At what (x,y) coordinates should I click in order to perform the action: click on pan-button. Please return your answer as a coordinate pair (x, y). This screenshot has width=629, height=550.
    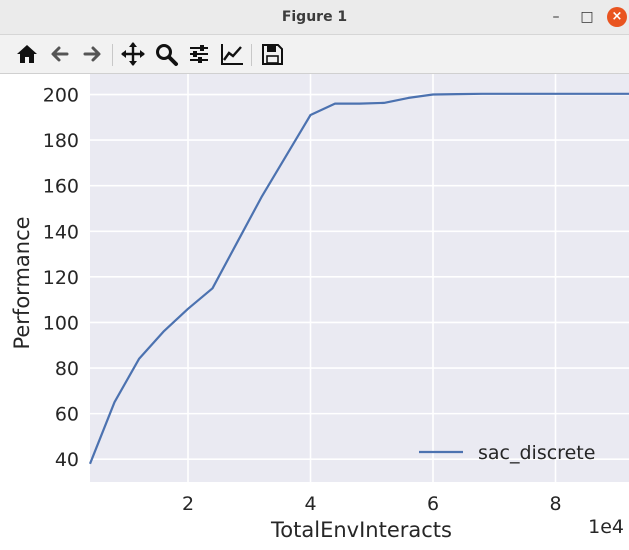
    Looking at the image, I should click on (133, 54).